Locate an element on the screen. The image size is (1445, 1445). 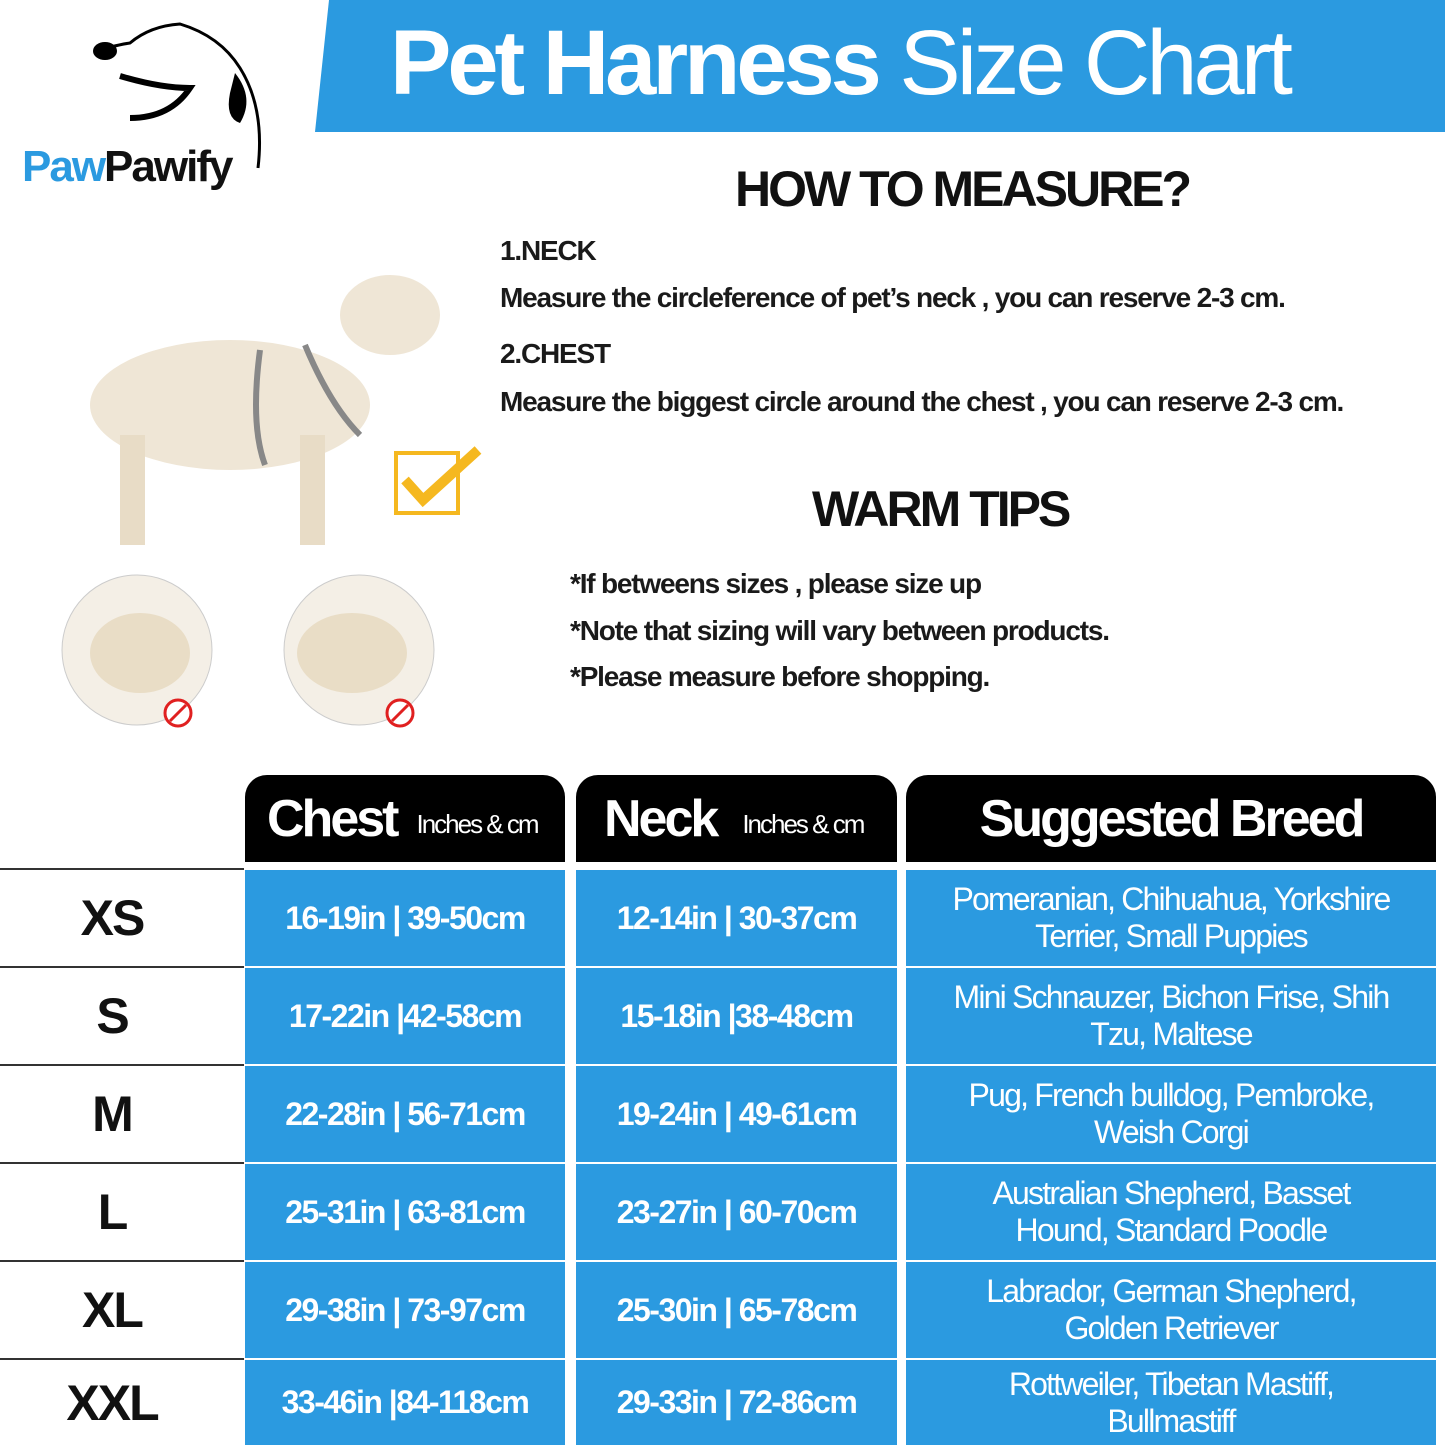
size-label-text: M is located at coordinates (113, 1114).